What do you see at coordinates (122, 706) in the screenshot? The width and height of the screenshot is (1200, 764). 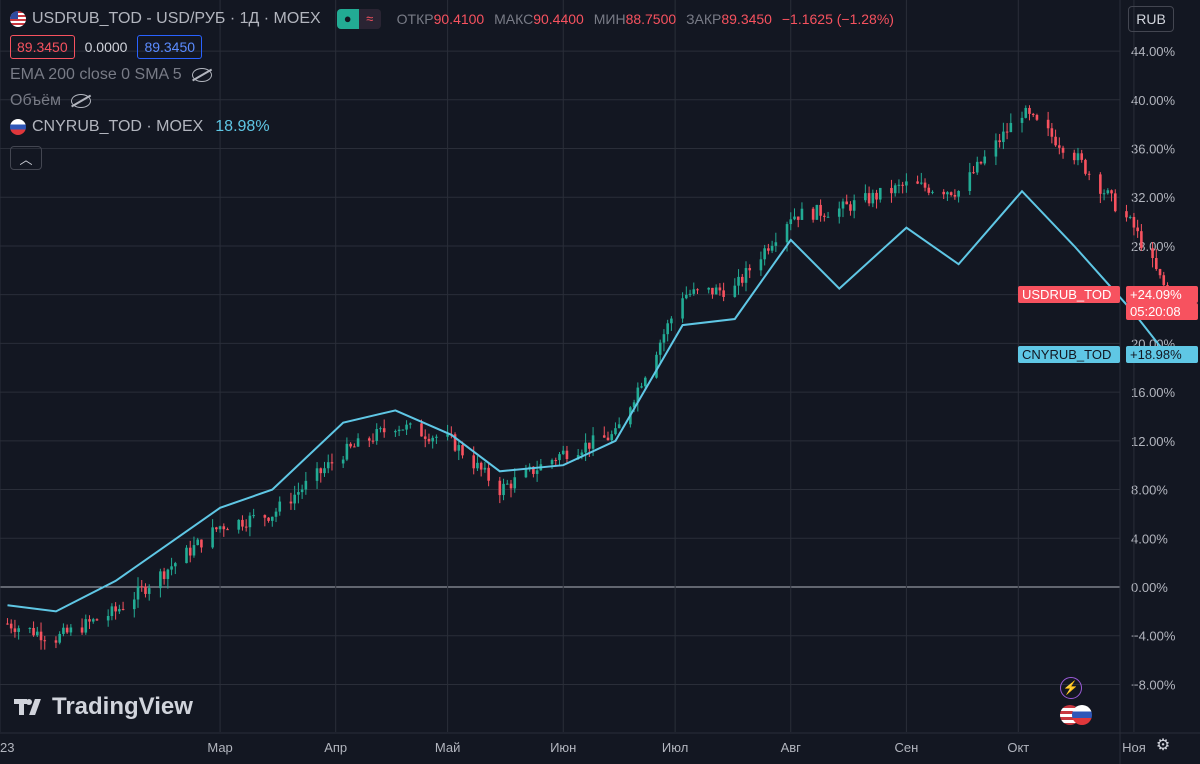 I see `brand-name: TradingView` at bounding box center [122, 706].